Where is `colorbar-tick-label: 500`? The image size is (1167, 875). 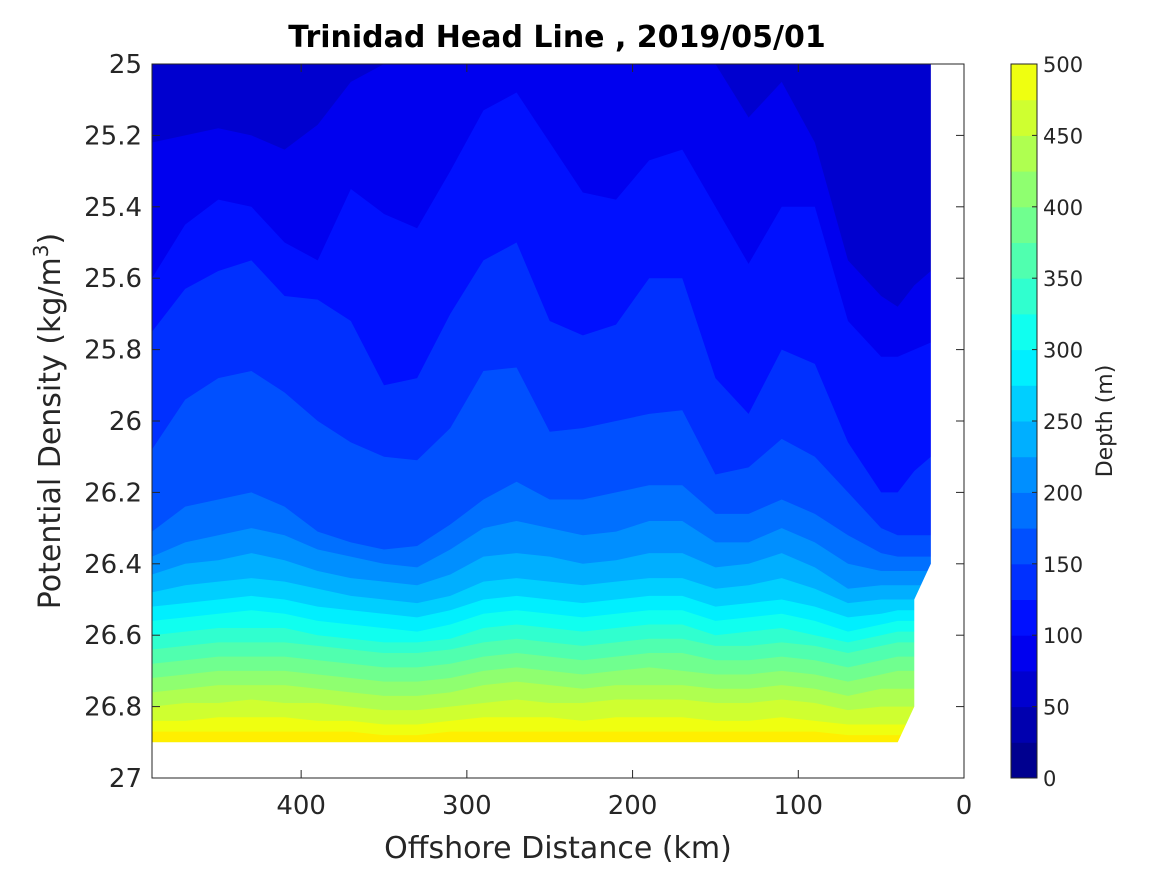 colorbar-tick-label: 500 is located at coordinates (1063, 65).